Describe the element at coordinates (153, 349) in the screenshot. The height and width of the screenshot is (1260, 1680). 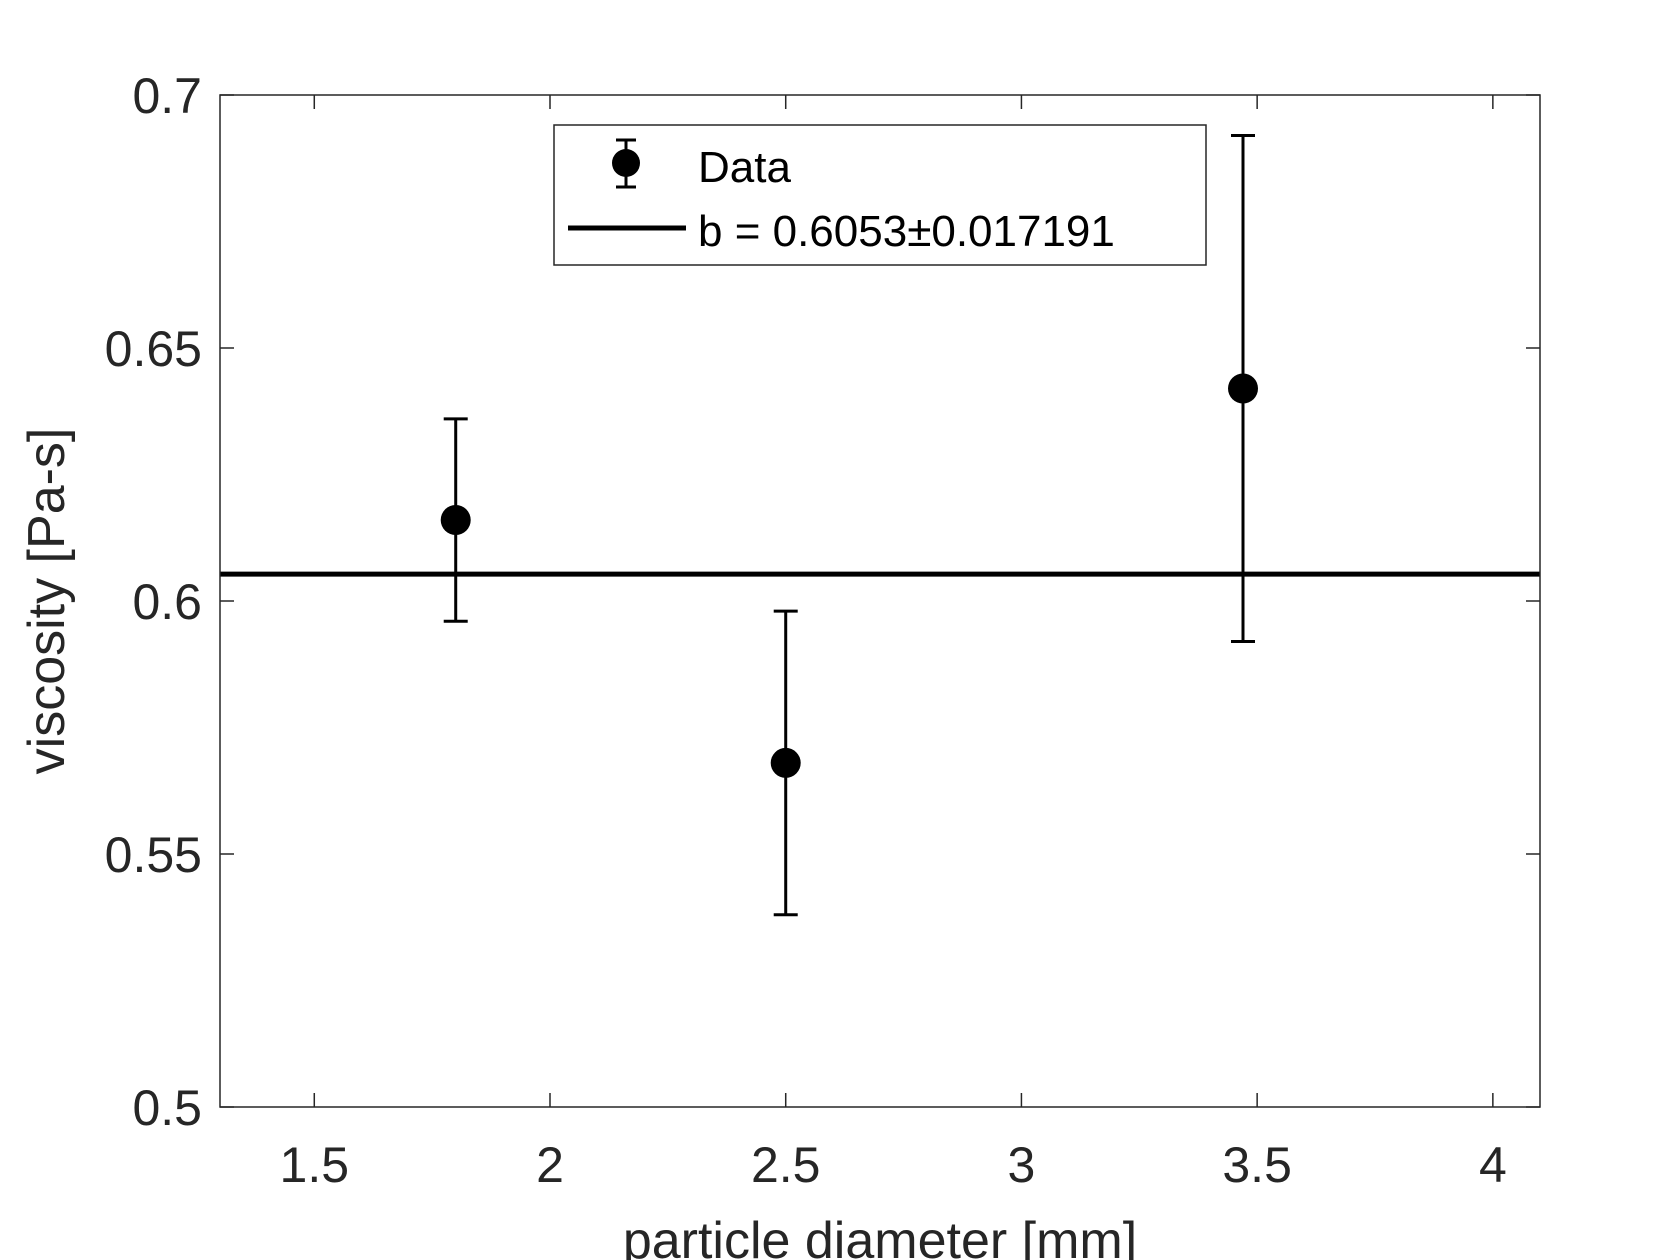
I see `y-tick-label: 0.65` at that location.